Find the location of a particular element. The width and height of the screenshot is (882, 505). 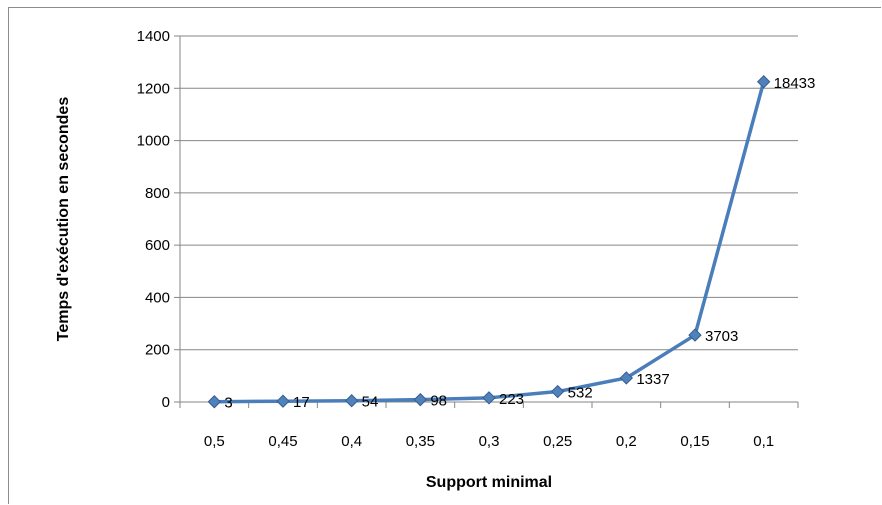

x-tick-label: 0,2 is located at coordinates (626, 441).